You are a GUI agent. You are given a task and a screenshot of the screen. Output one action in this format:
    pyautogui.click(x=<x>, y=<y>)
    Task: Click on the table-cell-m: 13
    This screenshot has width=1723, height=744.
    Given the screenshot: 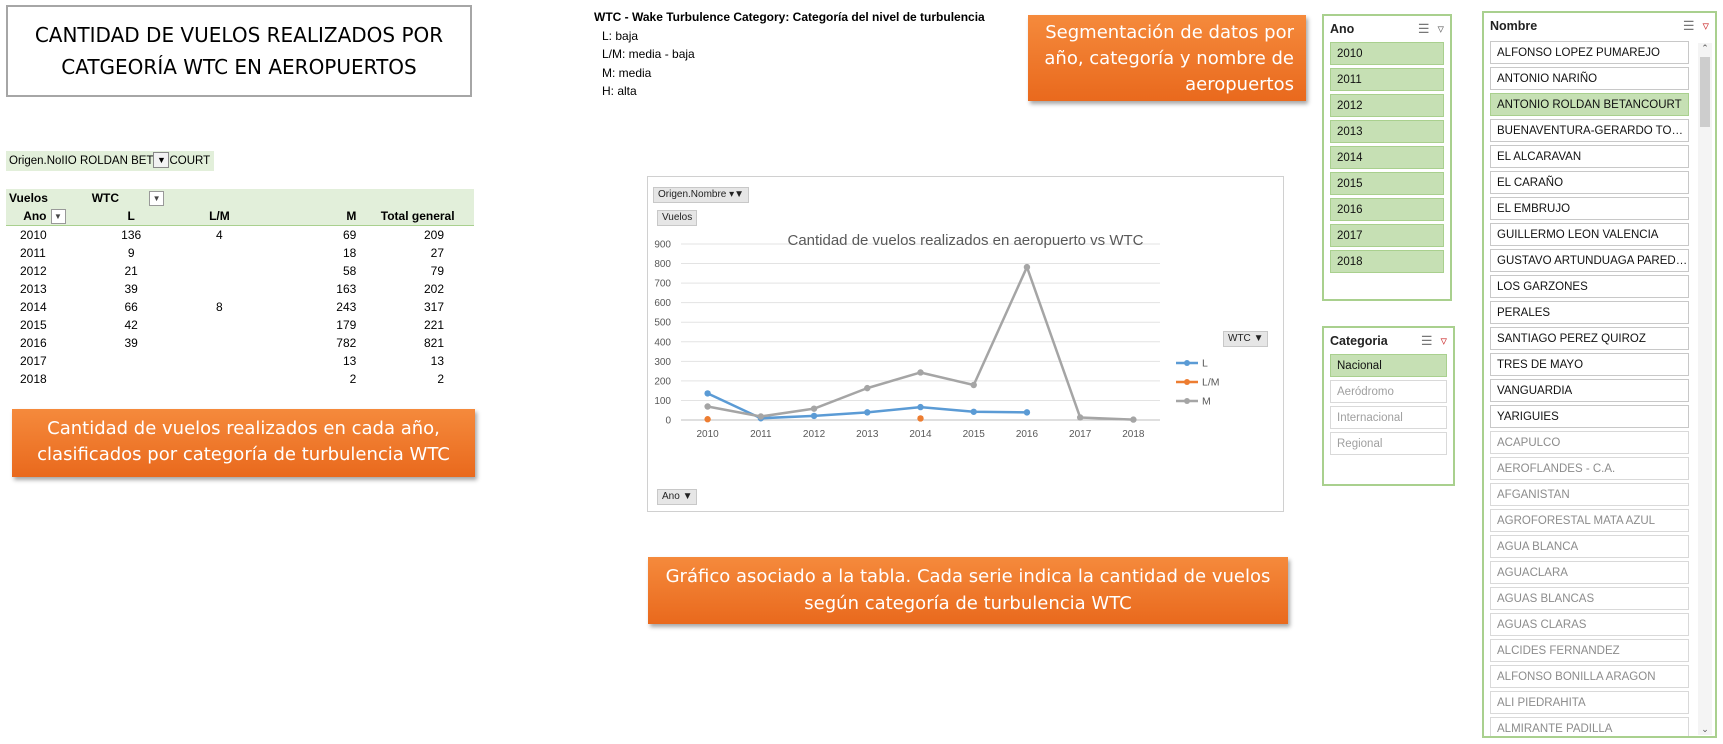 What is the action you would take?
    pyautogui.click(x=349, y=361)
    